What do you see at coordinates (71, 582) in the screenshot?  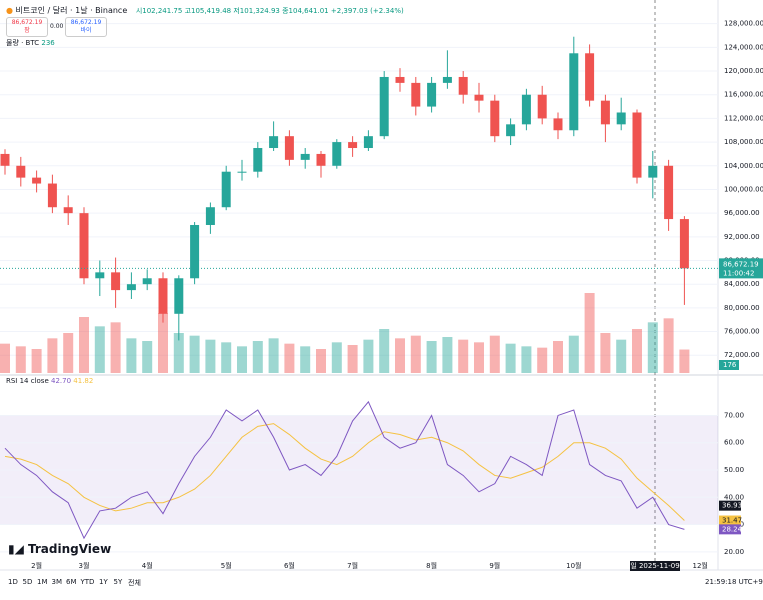 I see `range-button: 6M` at bounding box center [71, 582].